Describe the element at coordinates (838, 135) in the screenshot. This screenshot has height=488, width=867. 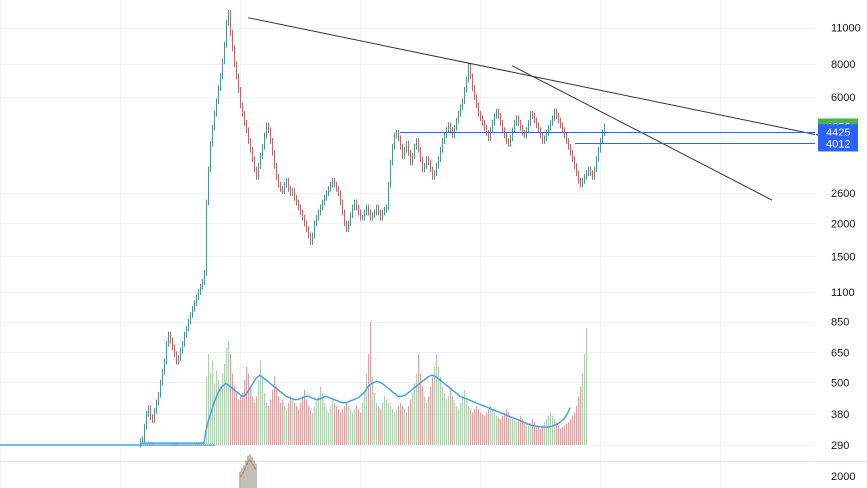
I see `price-badges: 465044254012` at that location.